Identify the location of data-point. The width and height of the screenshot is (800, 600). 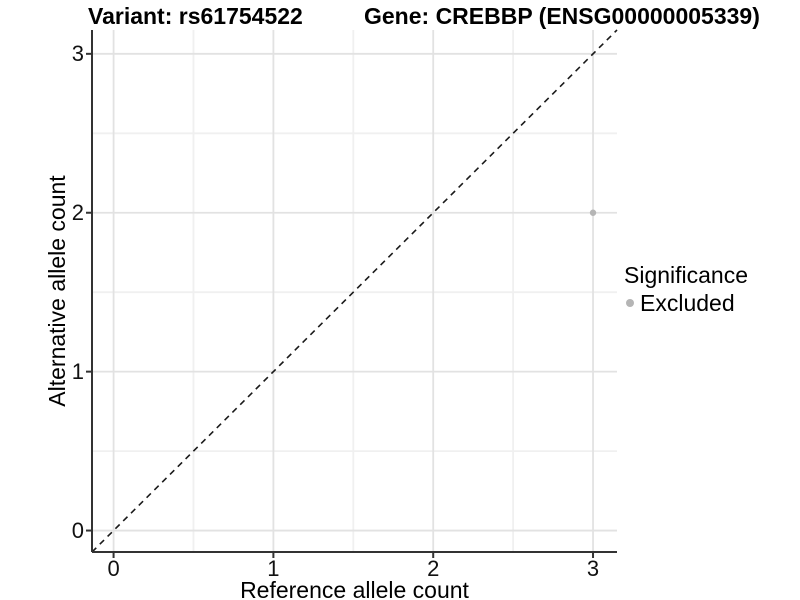
(593, 212).